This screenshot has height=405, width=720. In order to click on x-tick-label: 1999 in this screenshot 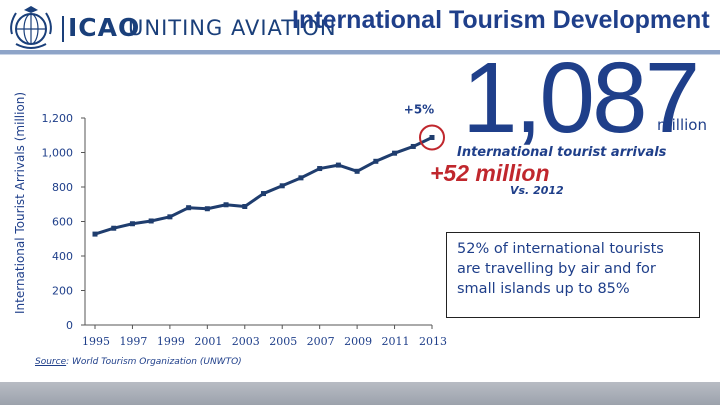, I will do `click(171, 341)`.